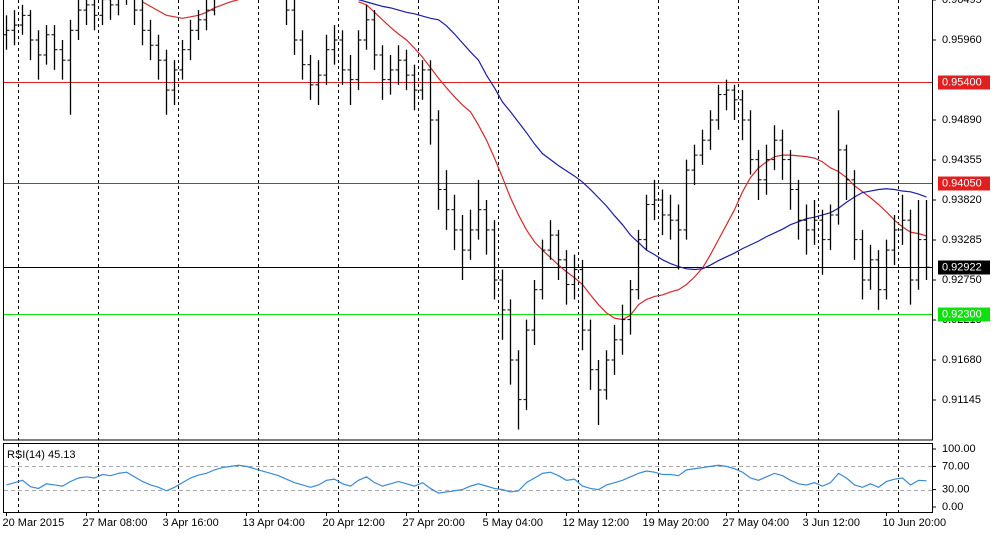 Image resolution: width=1001 pixels, height=538 pixels. What do you see at coordinates (354, 523) in the screenshot?
I see `x-tick-label: 20 Apr 12:00` at bounding box center [354, 523].